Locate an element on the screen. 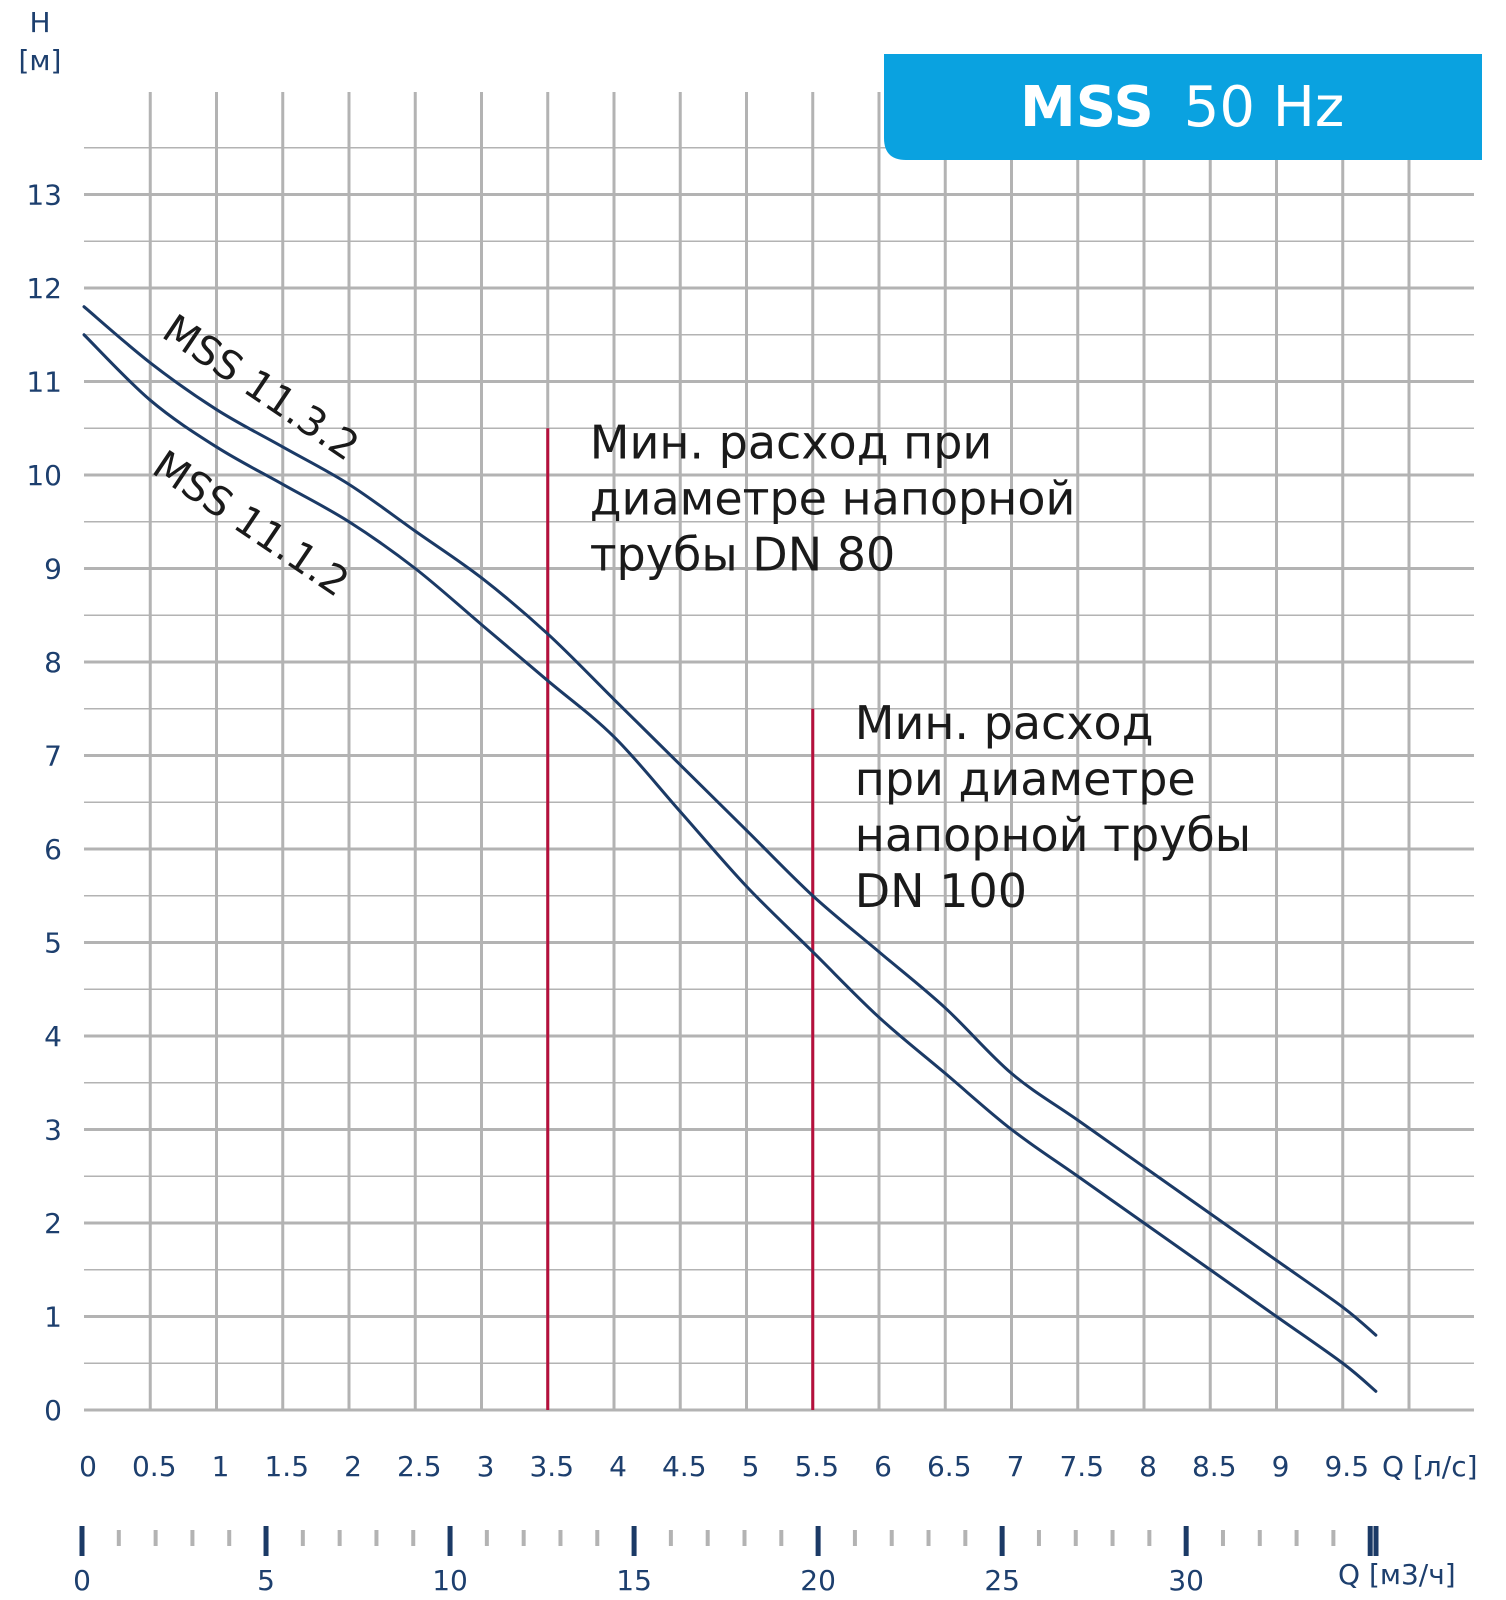 The height and width of the screenshot is (1600, 1506). badge-frequency: 50 Hz is located at coordinates (1264, 107).